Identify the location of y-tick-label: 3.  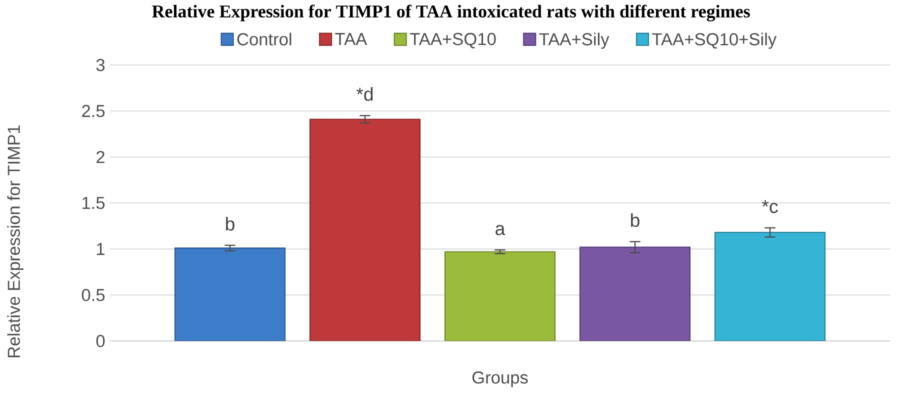
(100, 65).